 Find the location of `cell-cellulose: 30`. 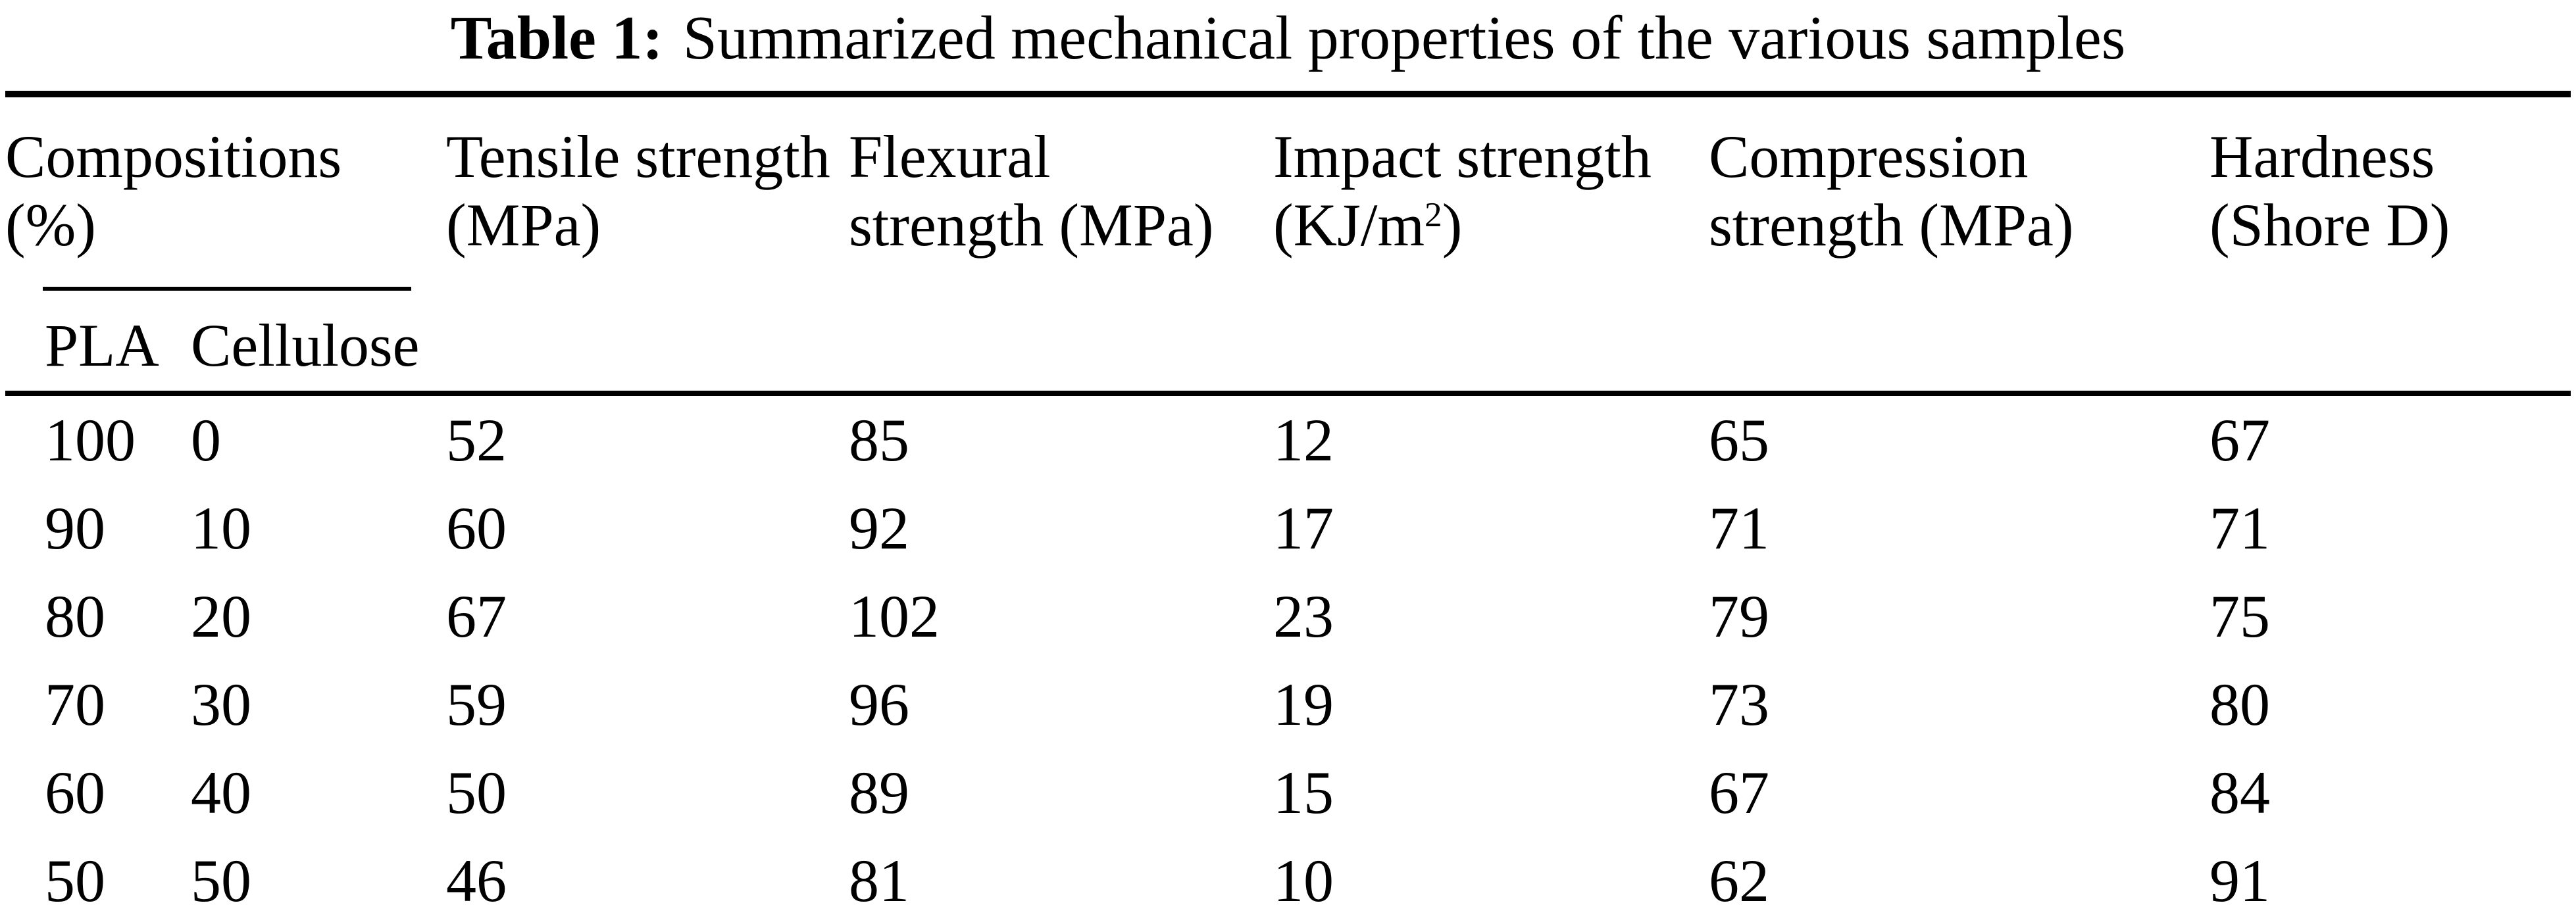

cell-cellulose: 30 is located at coordinates (221, 704).